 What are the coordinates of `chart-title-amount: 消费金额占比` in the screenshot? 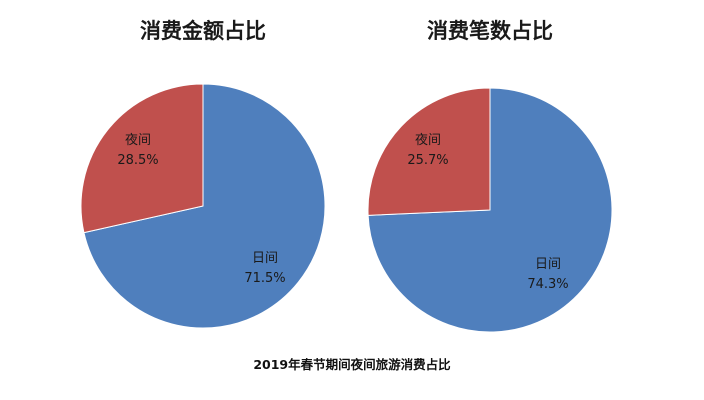 It's located at (203, 30).